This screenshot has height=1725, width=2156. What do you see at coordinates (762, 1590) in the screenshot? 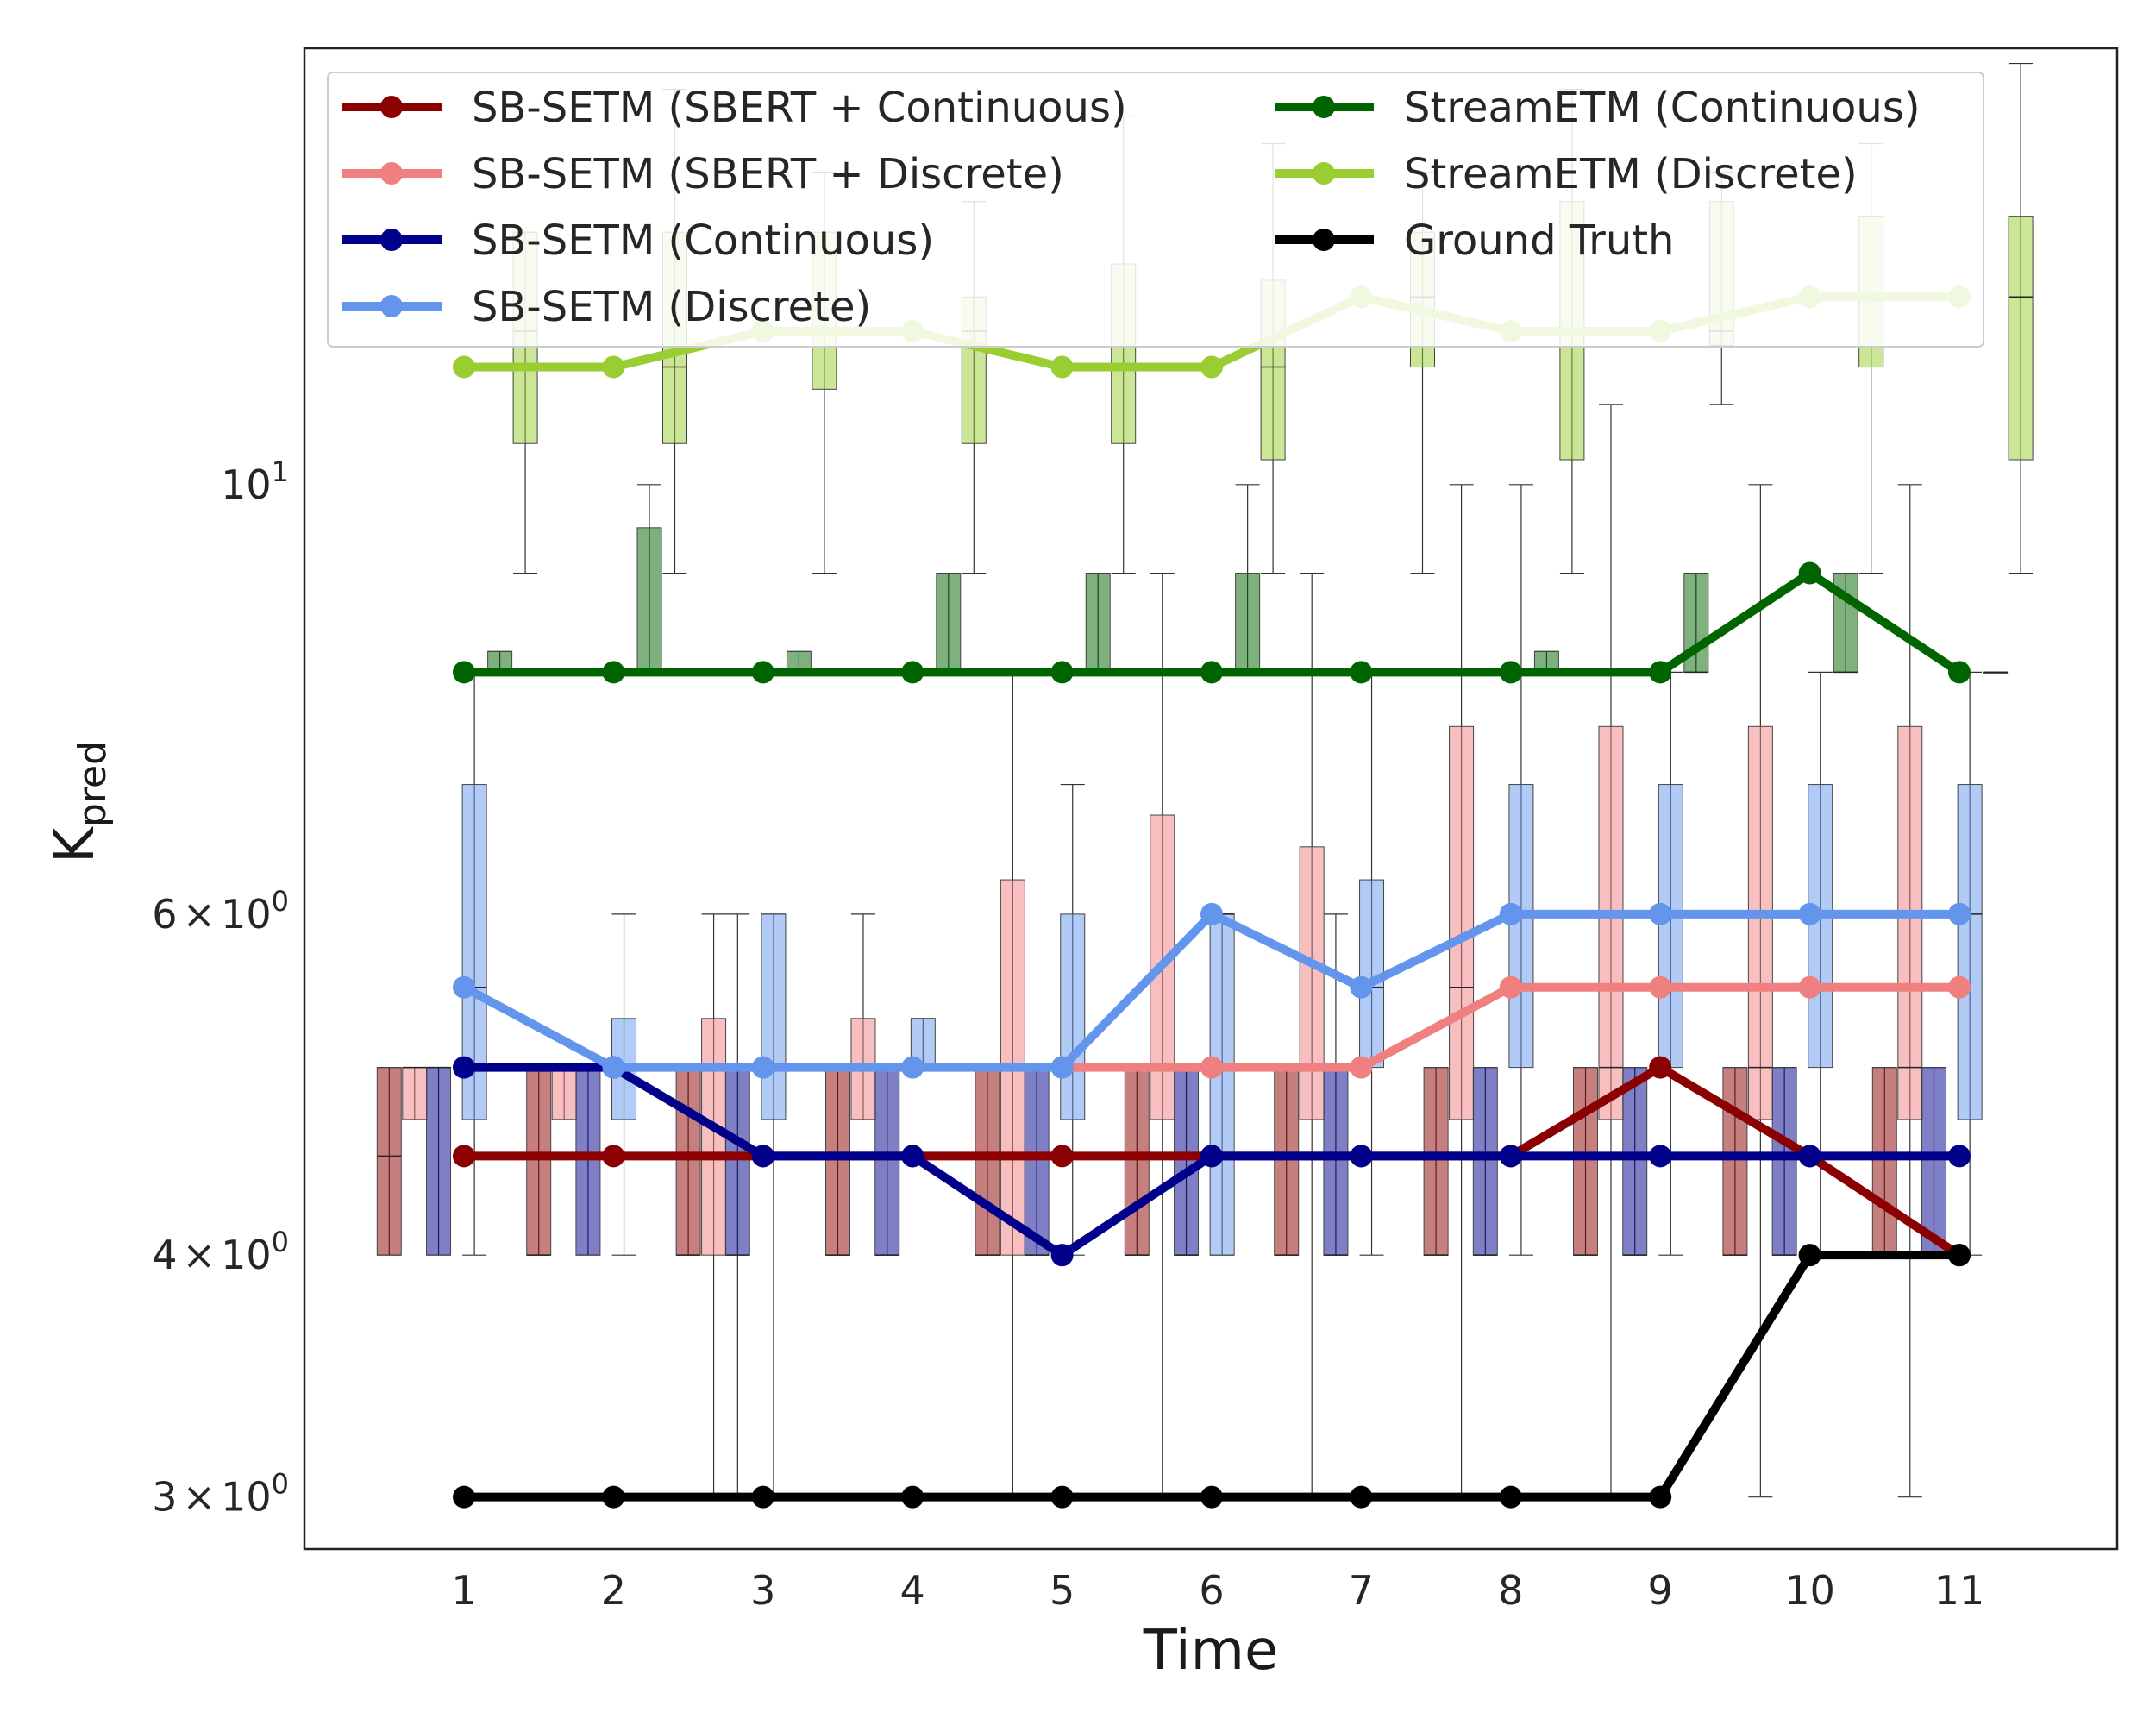
I see `x-tick-label: 3` at bounding box center [762, 1590].